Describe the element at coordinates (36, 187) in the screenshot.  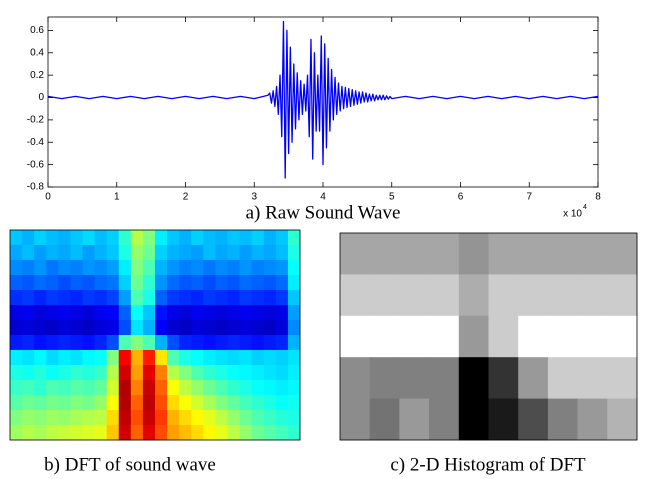
I see `y-tick-label: -0.8` at that location.